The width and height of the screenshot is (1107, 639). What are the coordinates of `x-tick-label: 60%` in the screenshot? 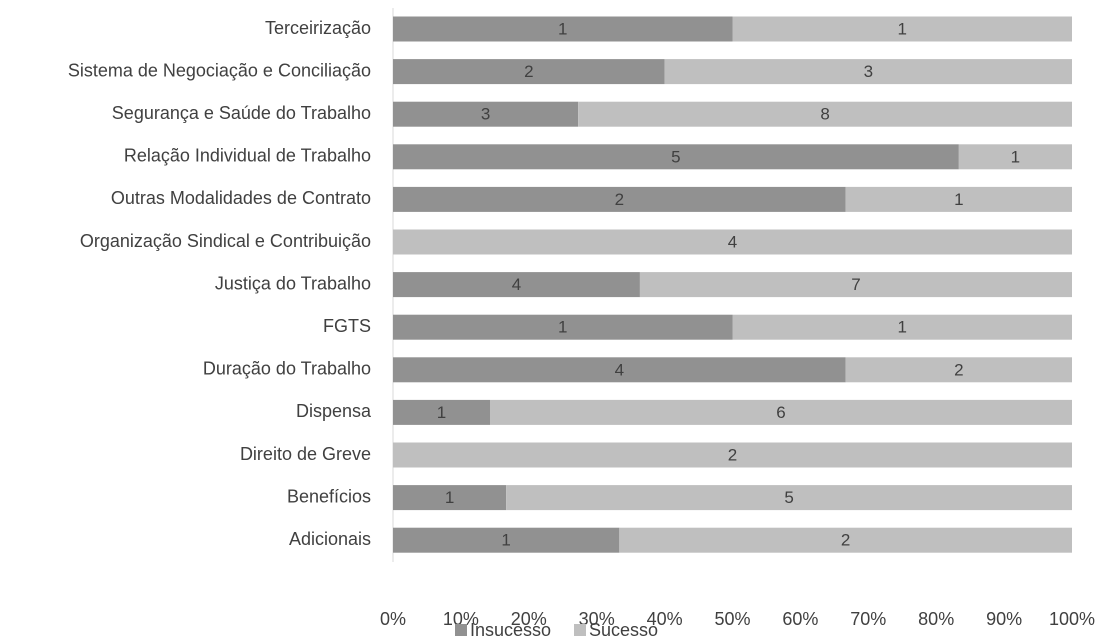 It's located at (800, 619).